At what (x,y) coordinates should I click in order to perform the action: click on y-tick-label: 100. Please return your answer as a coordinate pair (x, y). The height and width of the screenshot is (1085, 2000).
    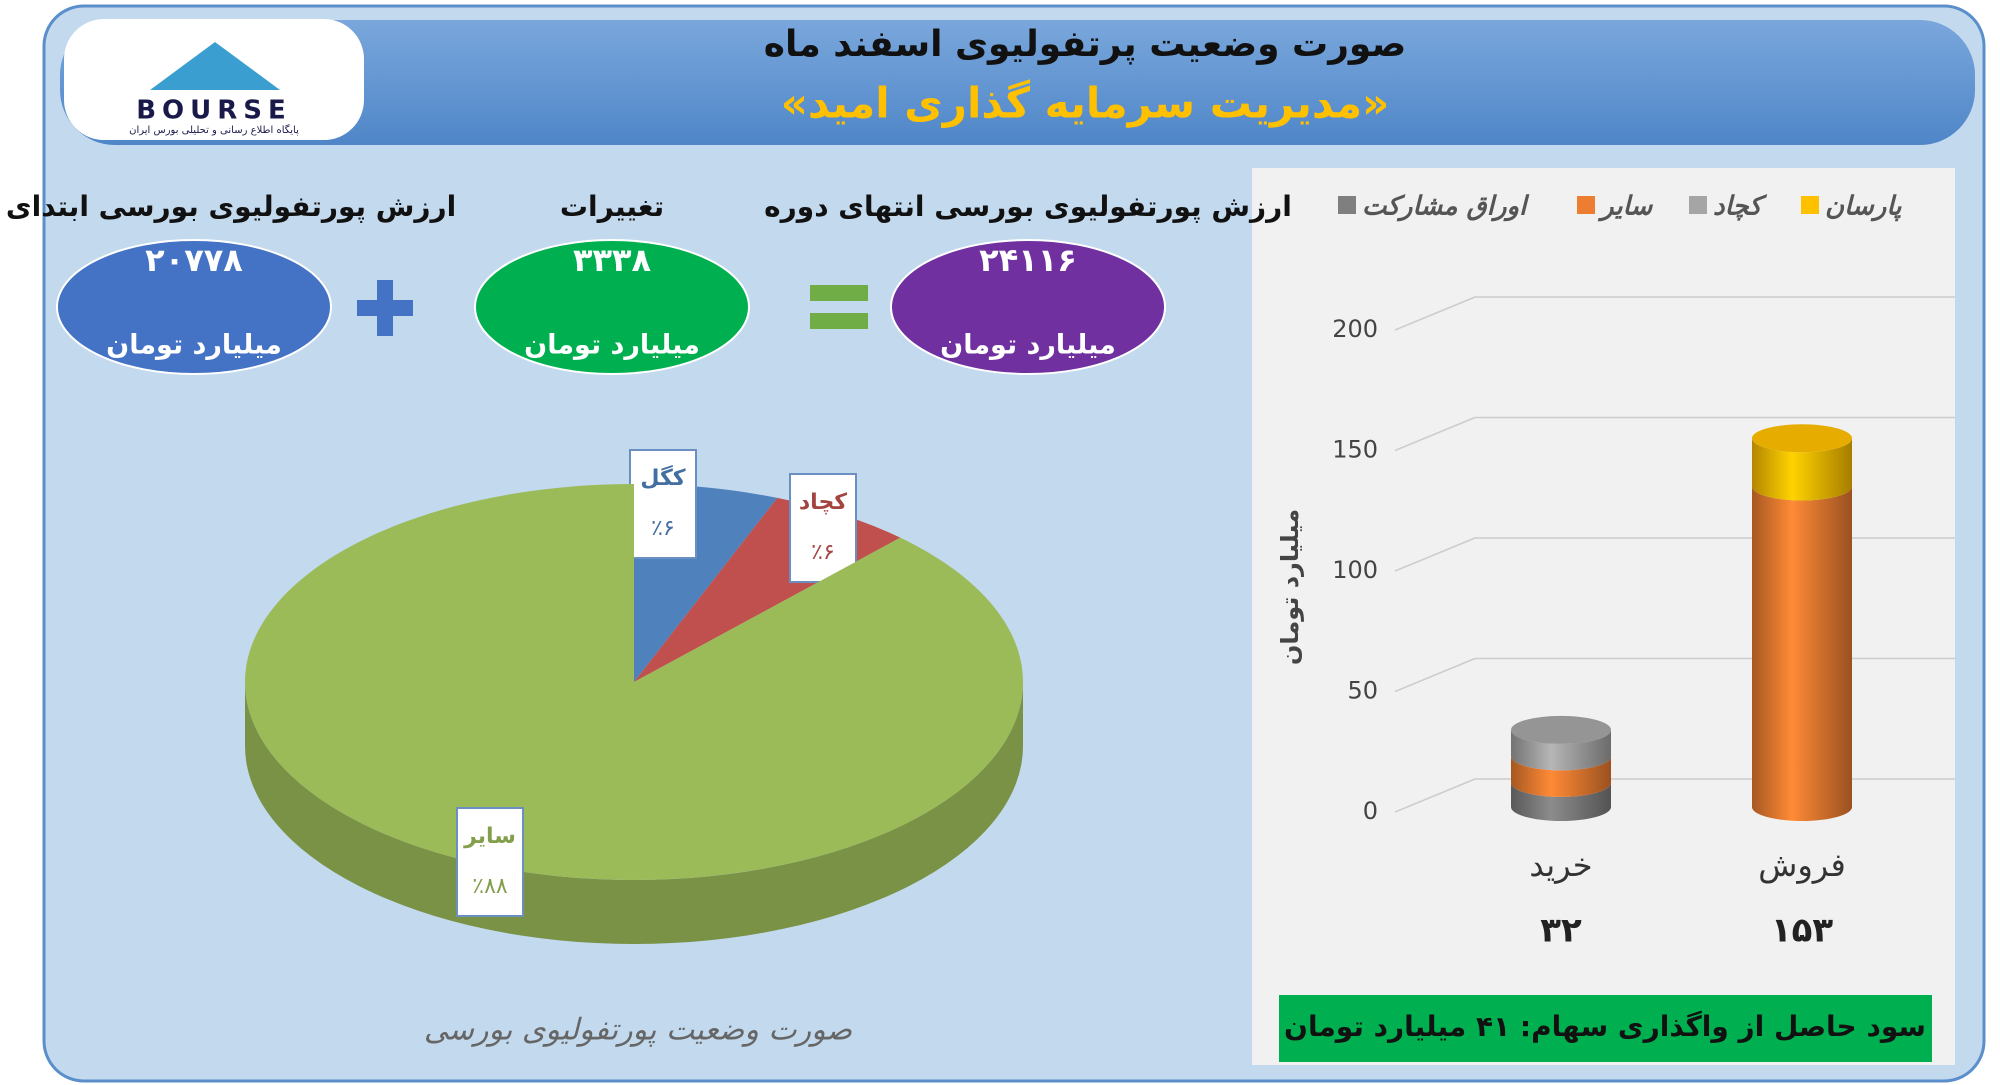
    Looking at the image, I should click on (1355, 570).